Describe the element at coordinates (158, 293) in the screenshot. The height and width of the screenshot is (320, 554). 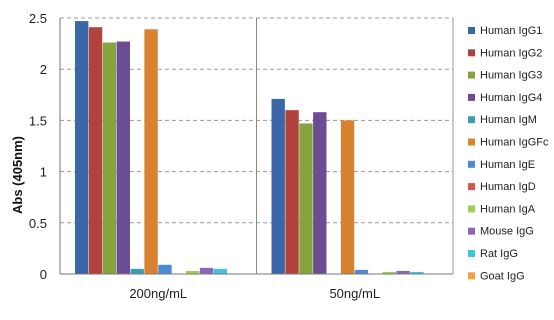
I see `category-label: 200ng/mL` at that location.